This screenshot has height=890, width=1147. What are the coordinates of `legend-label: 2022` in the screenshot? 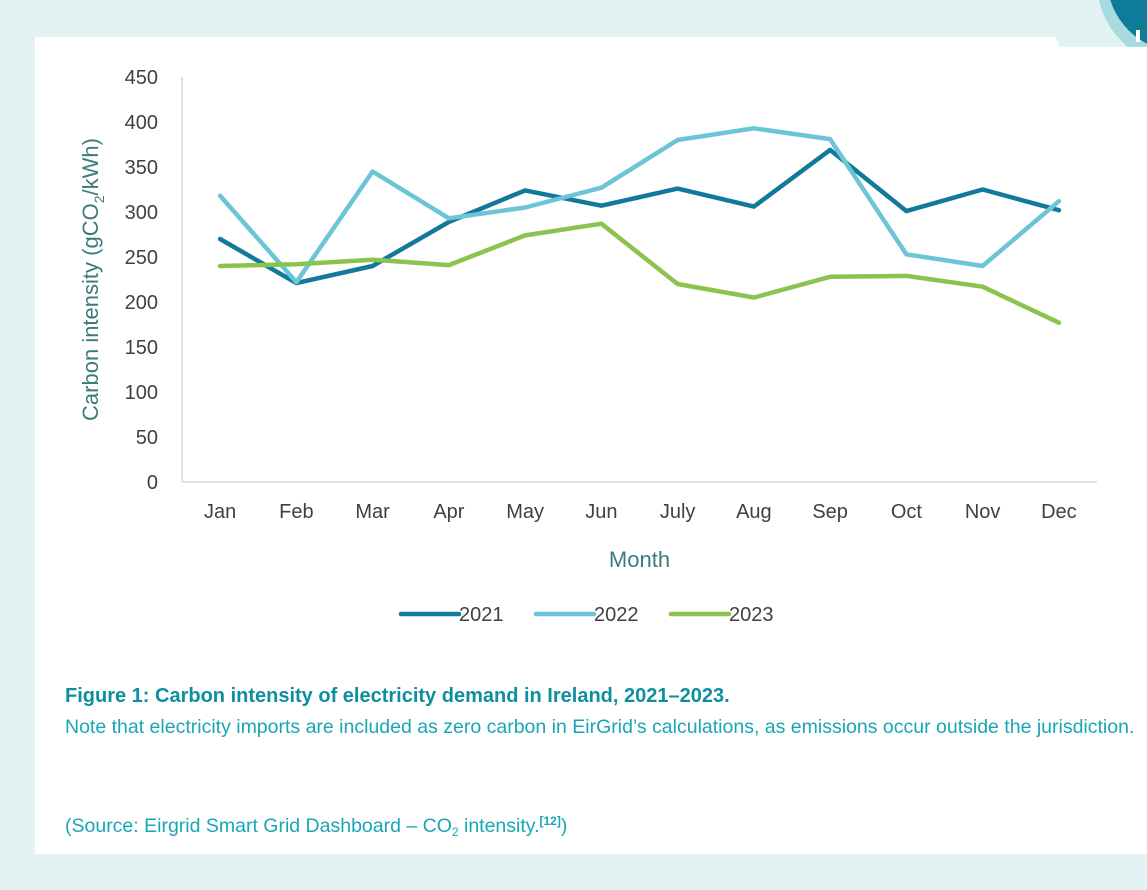 It's located at (616, 615).